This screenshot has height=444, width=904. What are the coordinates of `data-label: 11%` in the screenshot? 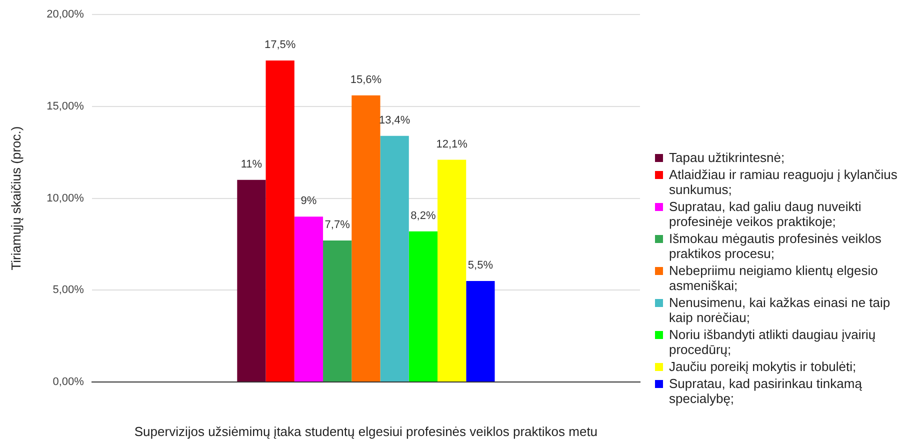 It's located at (251, 164).